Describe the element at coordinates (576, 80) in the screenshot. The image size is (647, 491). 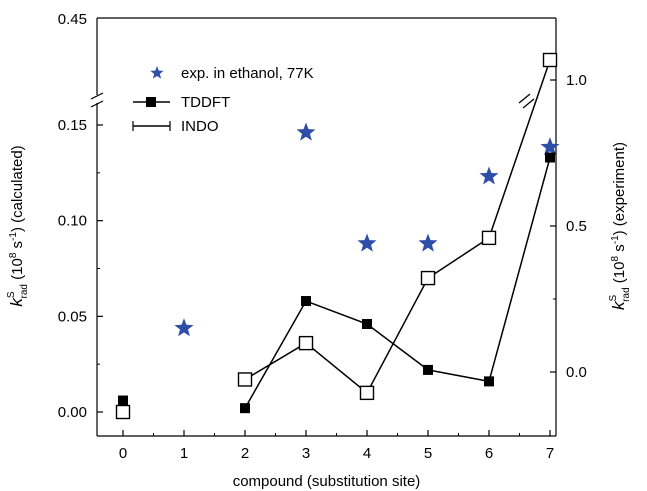
I see `right-tick-label: 1.0` at that location.